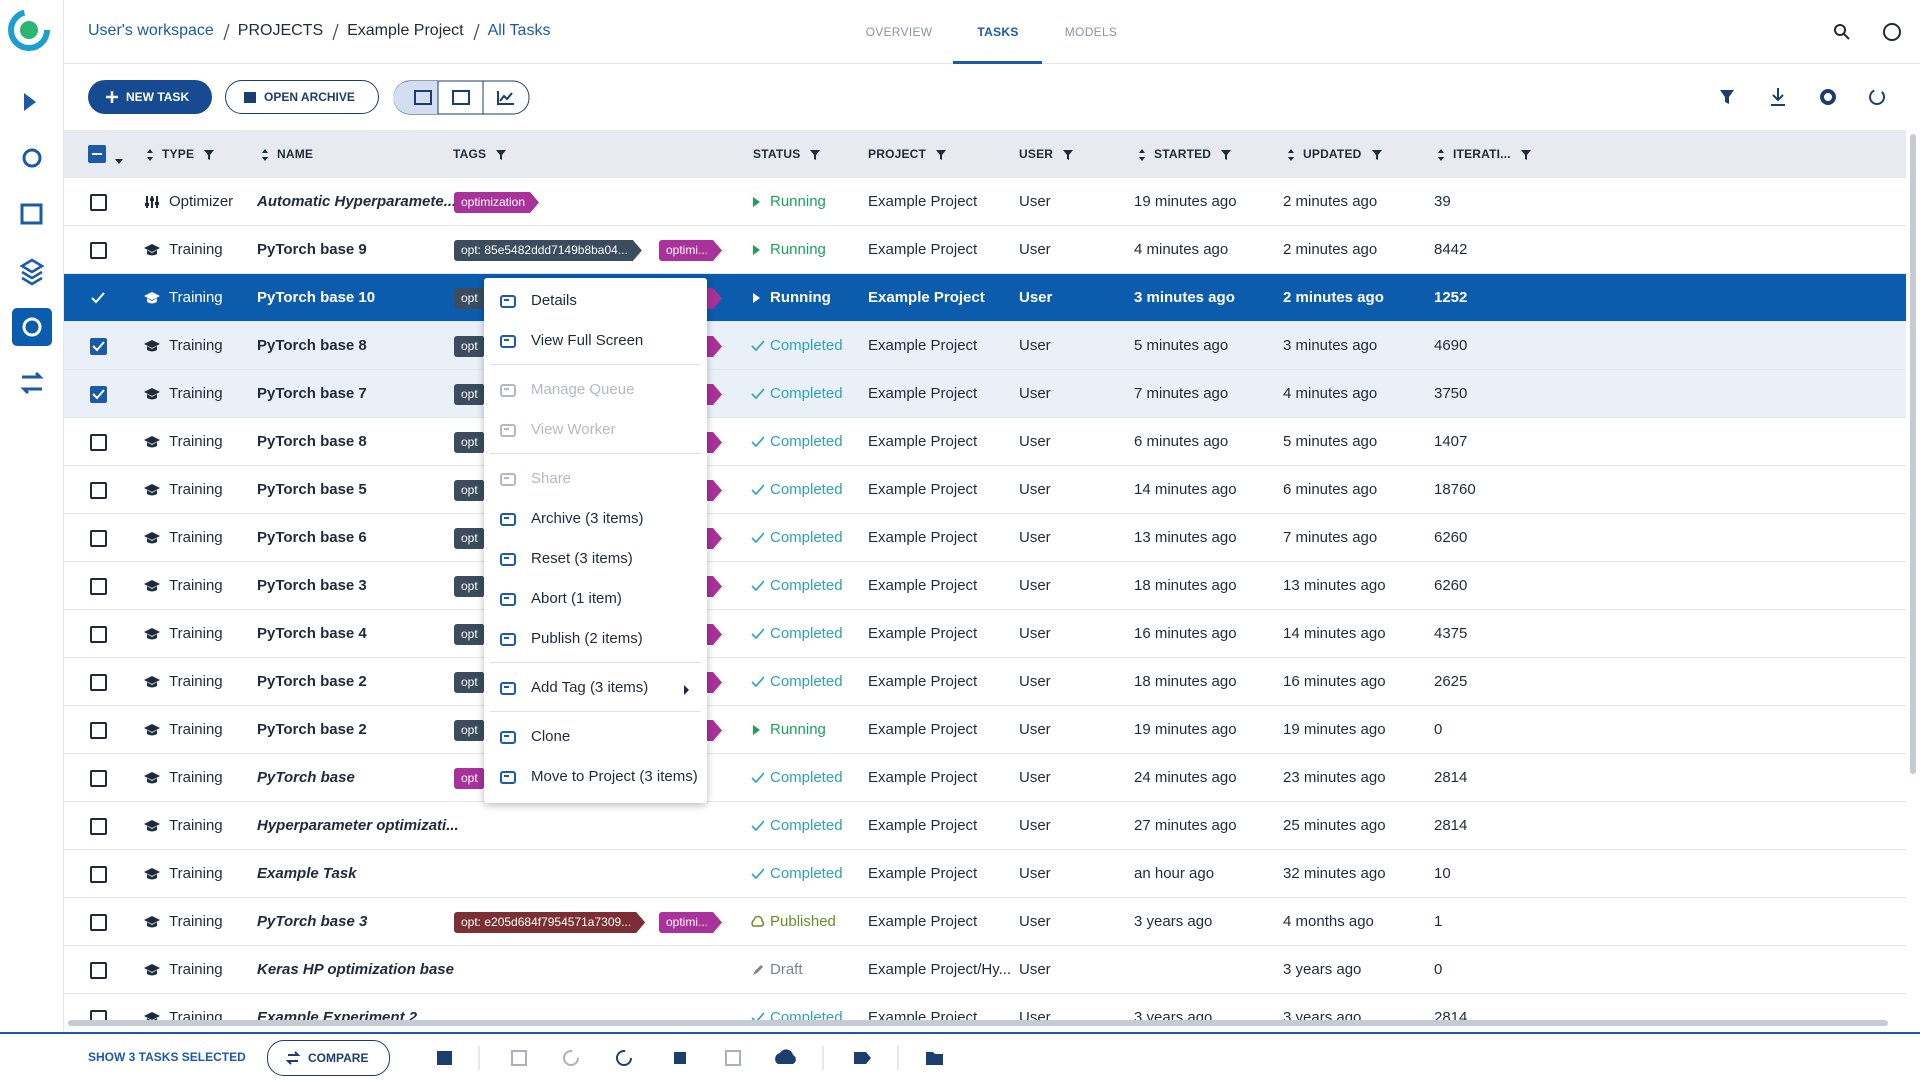 The image size is (1920, 1080). Describe the element at coordinates (1332, 154) in the screenshot. I see `column-header: UPDATED` at that location.